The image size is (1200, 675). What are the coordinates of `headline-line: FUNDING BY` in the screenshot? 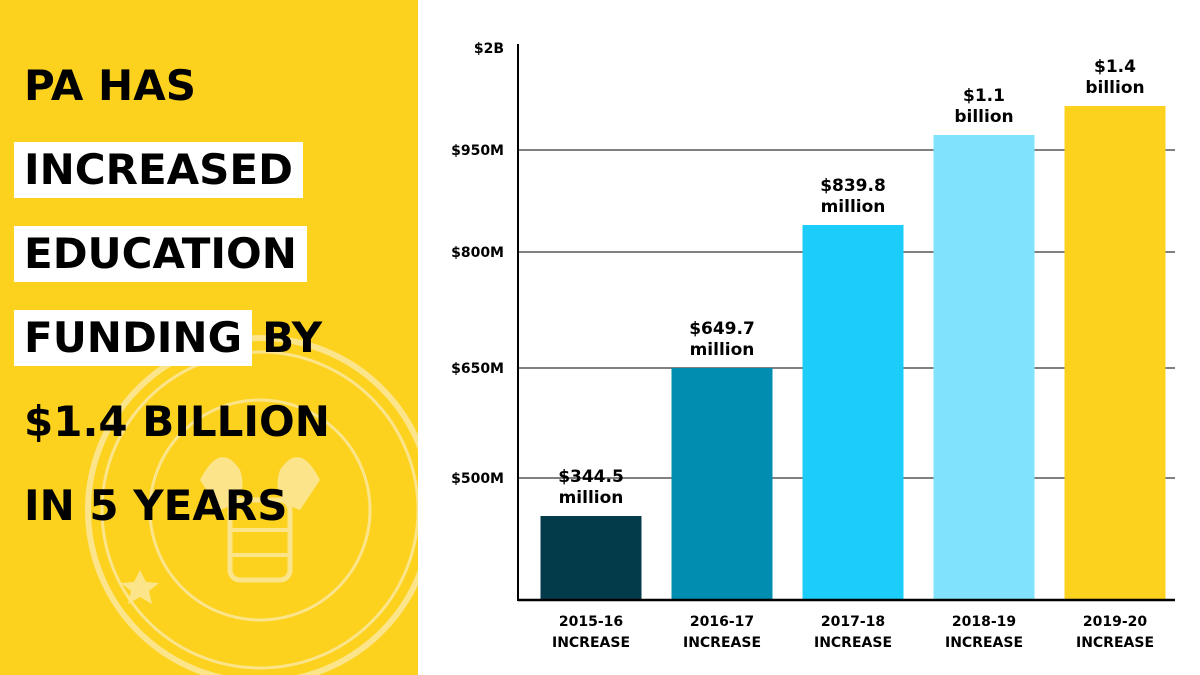 It's located at (214, 338).